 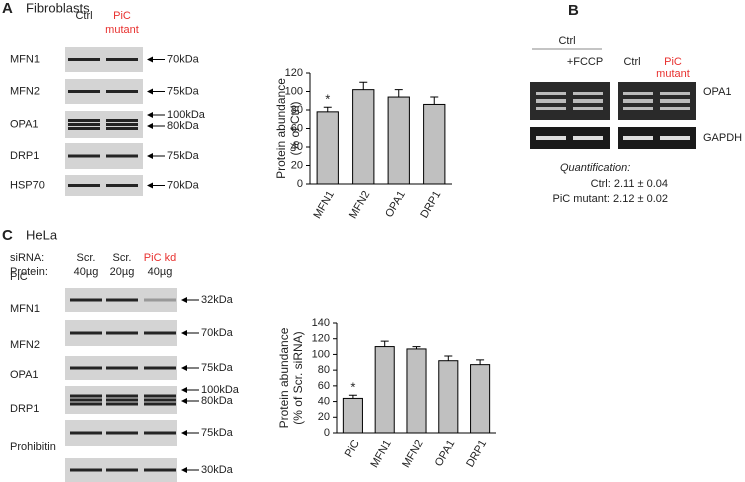 What do you see at coordinates (160, 272) in the screenshot?
I see `lane-label: 40µg` at bounding box center [160, 272].